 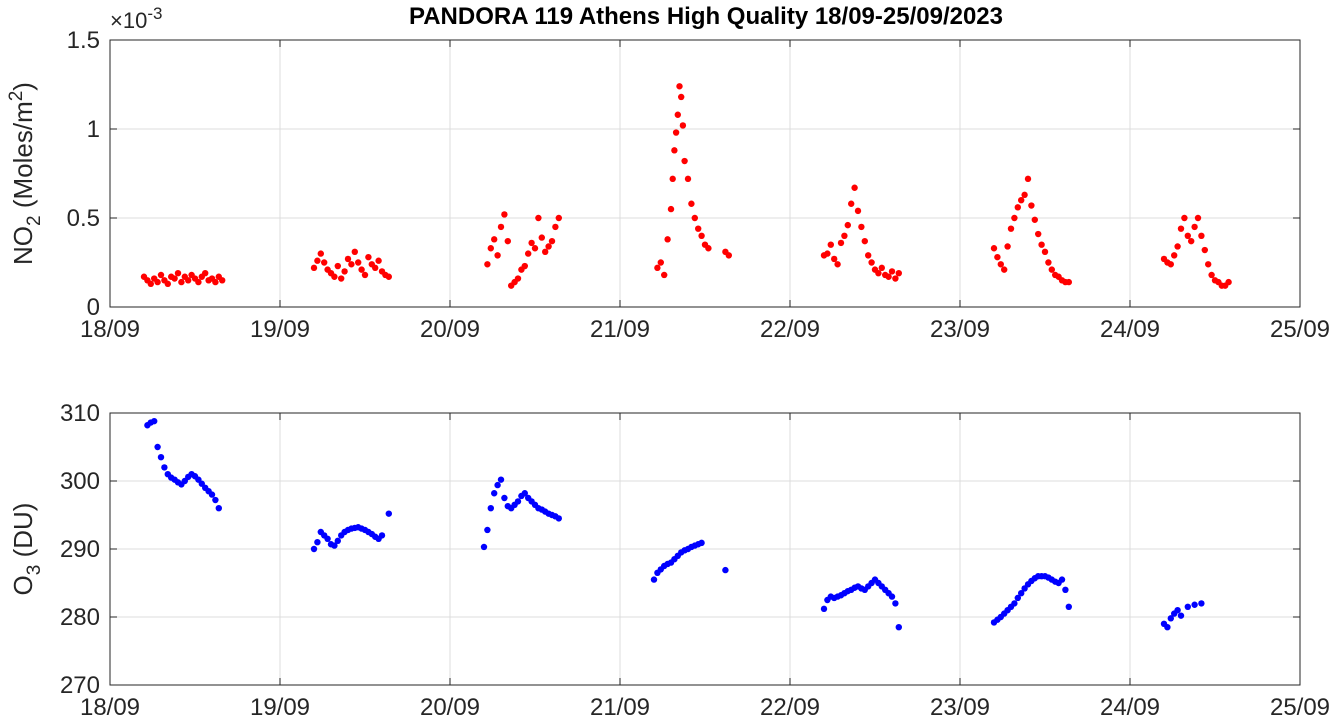 I want to click on no2-ytick-label: 1, so click(x=93, y=129).